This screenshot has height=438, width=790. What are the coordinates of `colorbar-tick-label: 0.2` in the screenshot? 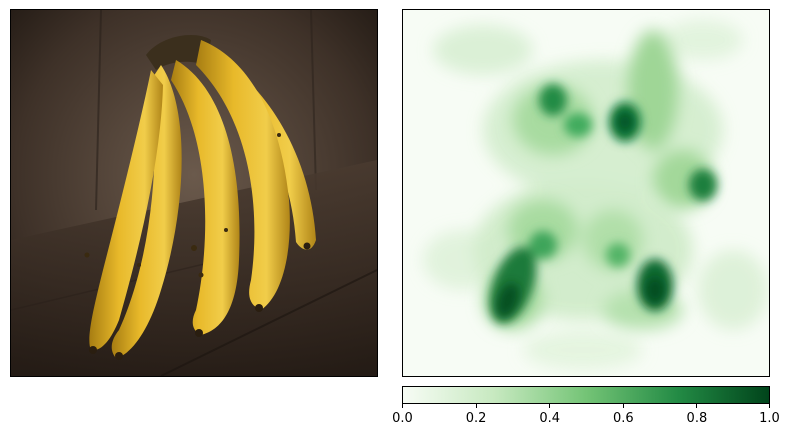 It's located at (476, 418).